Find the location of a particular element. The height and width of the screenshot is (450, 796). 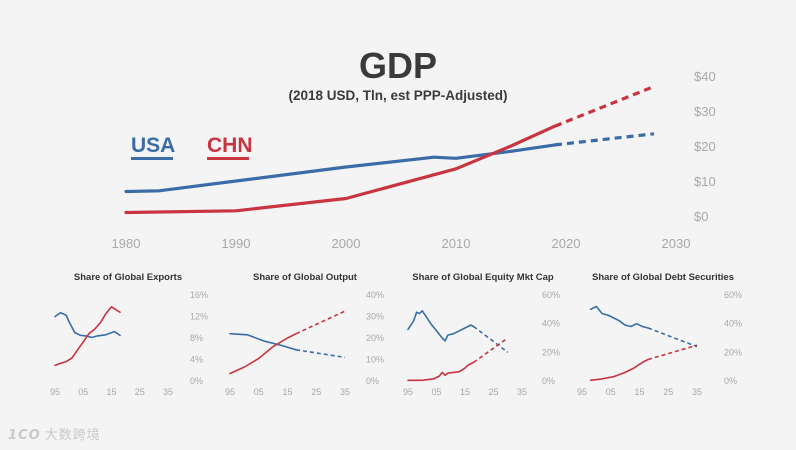

panel-1-x-tick: 05 is located at coordinates (83, 392).